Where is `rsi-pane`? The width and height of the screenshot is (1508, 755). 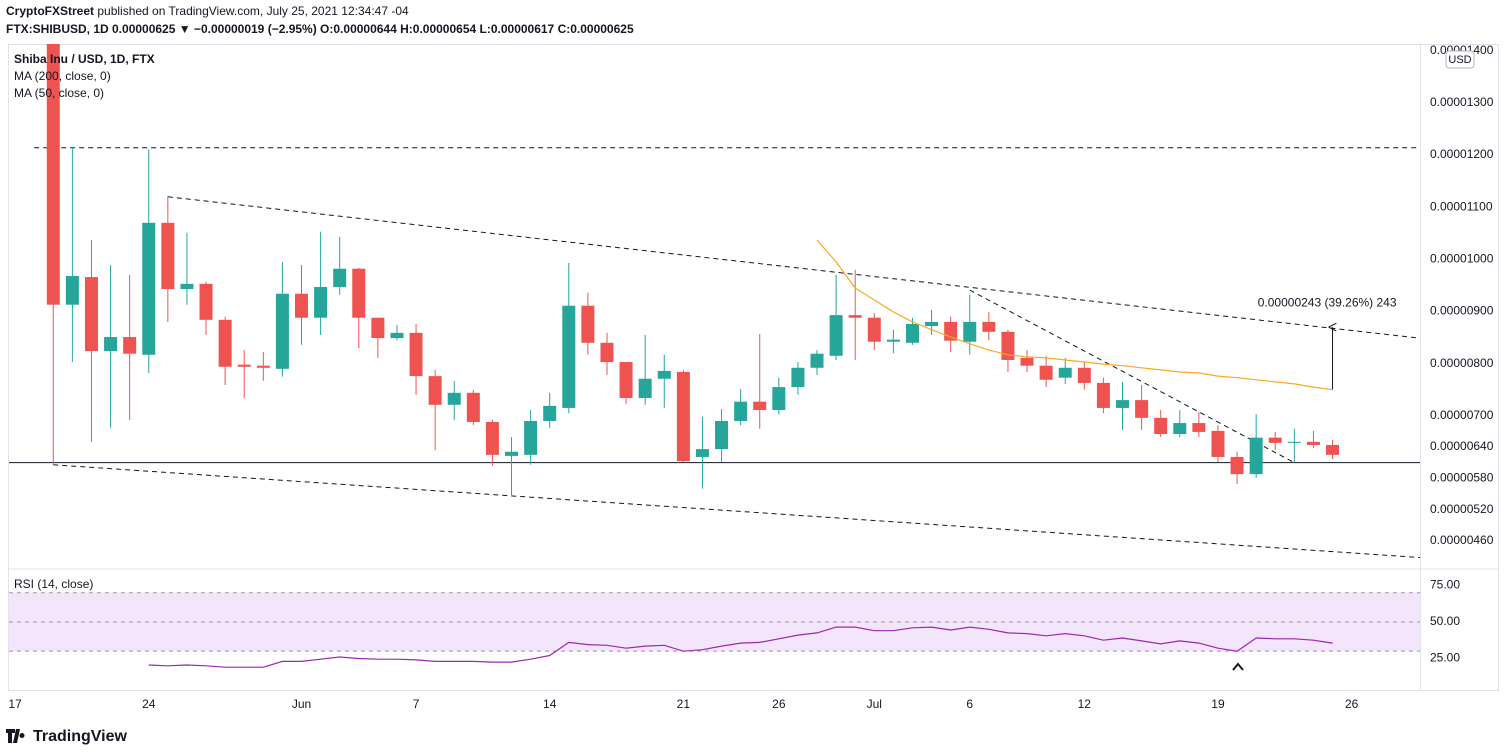
rsi-pane is located at coordinates (714, 630).